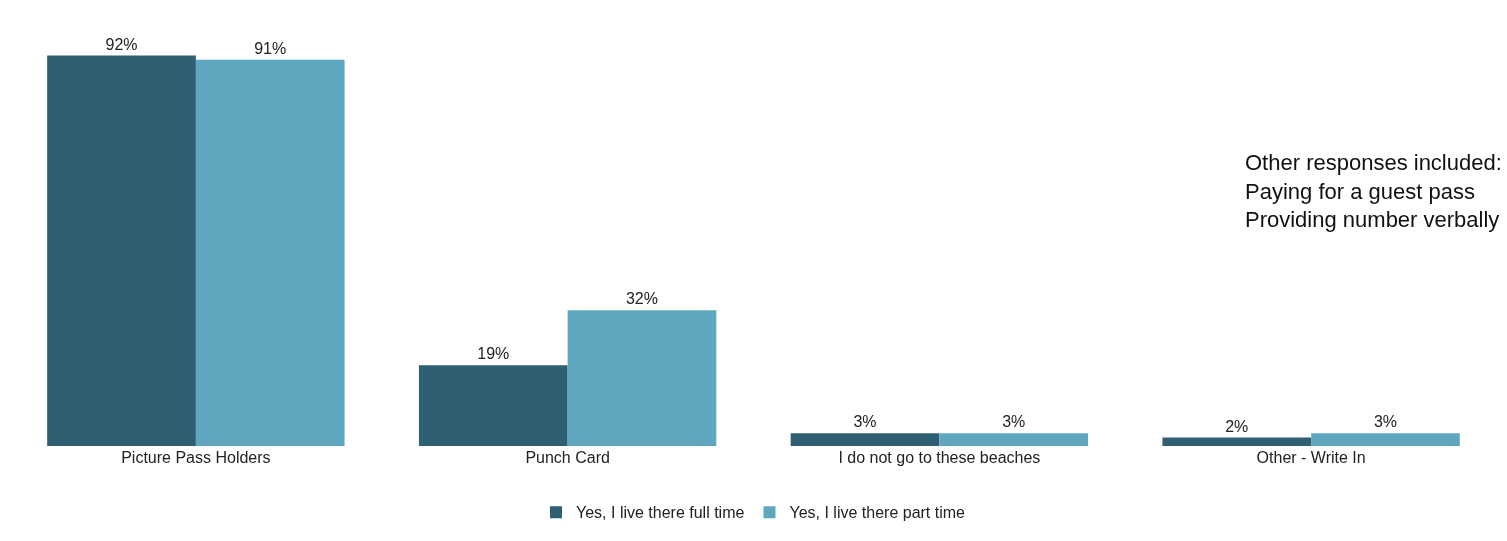  I want to click on x-tick-label: Other - Write In, so click(1311, 457).